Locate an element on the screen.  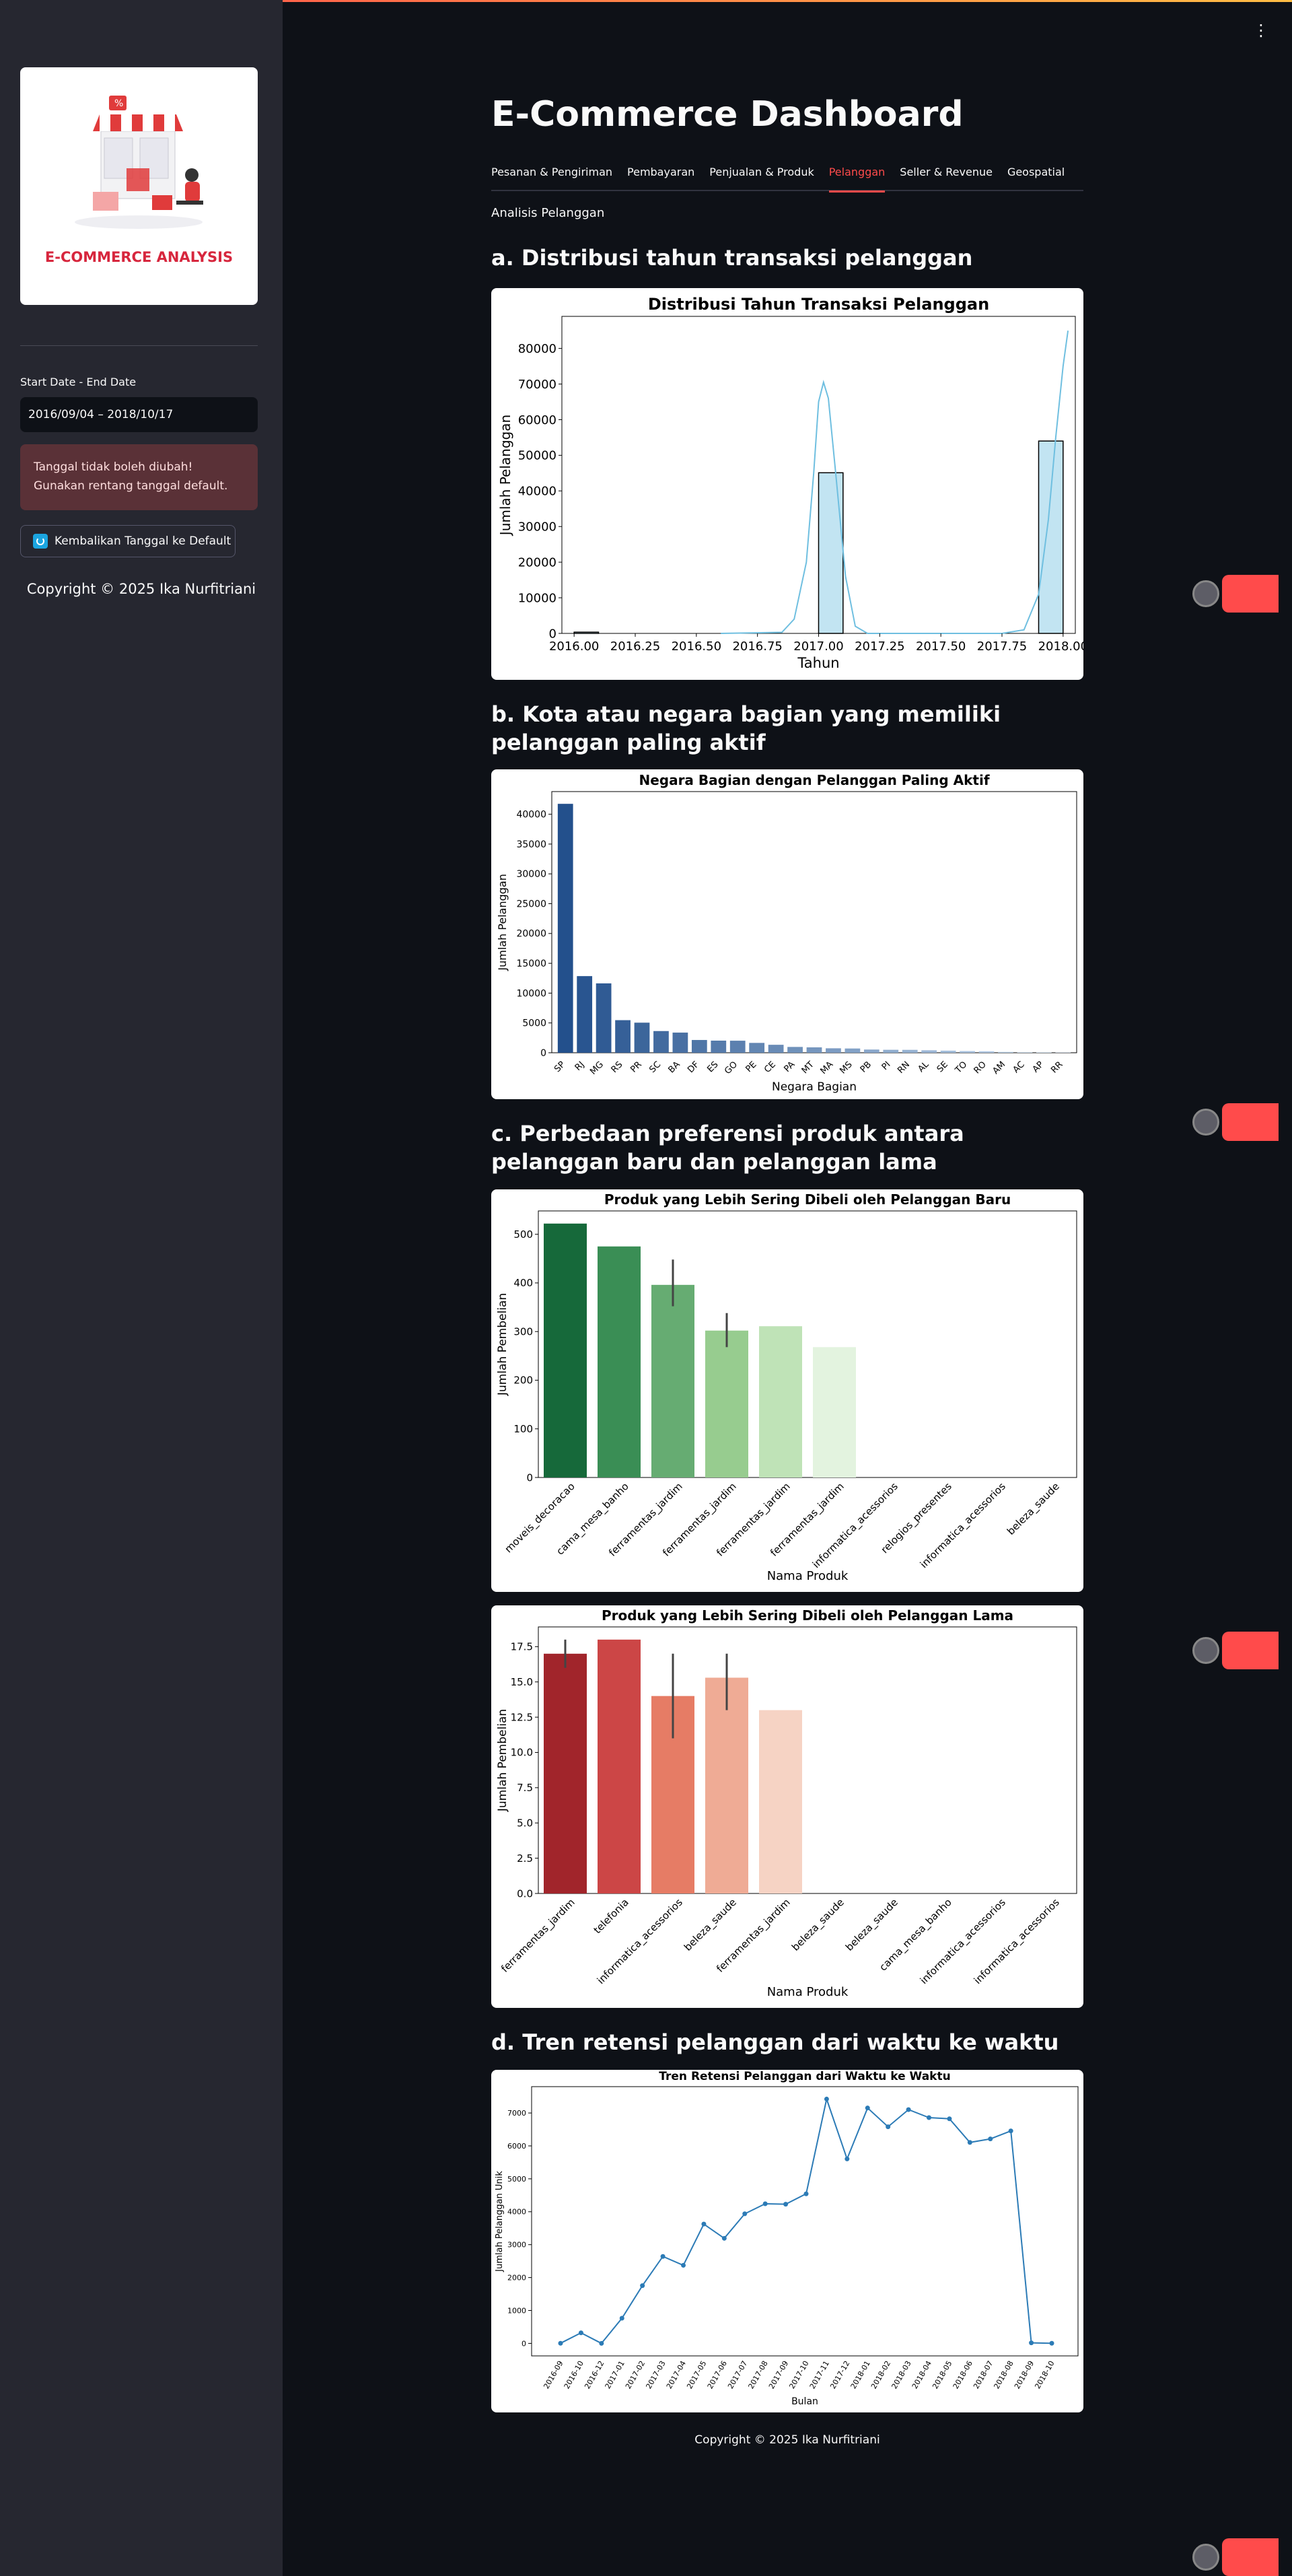
date-range-input: 2016/09/04 – 2018/10/17 is located at coordinates (139, 414).